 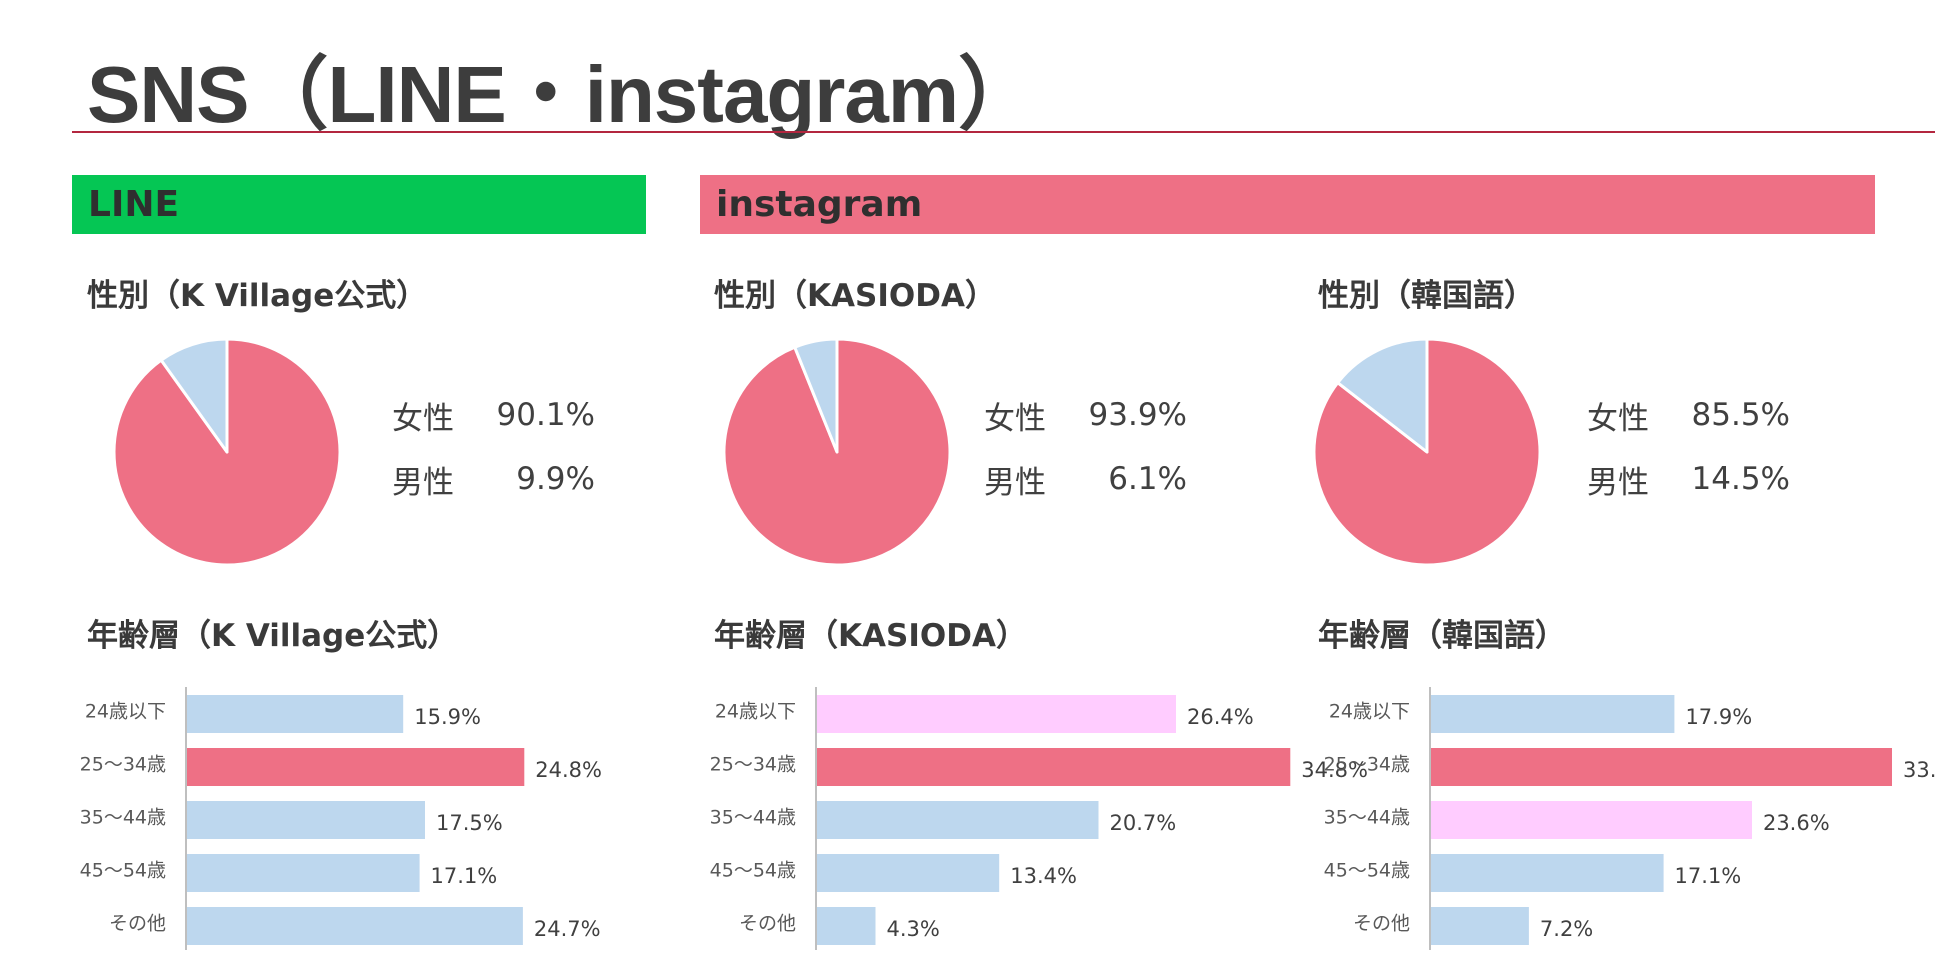 What do you see at coordinates (1085, 479) in the screenshot?
I see `legend-row-male: 男性 6.1%` at bounding box center [1085, 479].